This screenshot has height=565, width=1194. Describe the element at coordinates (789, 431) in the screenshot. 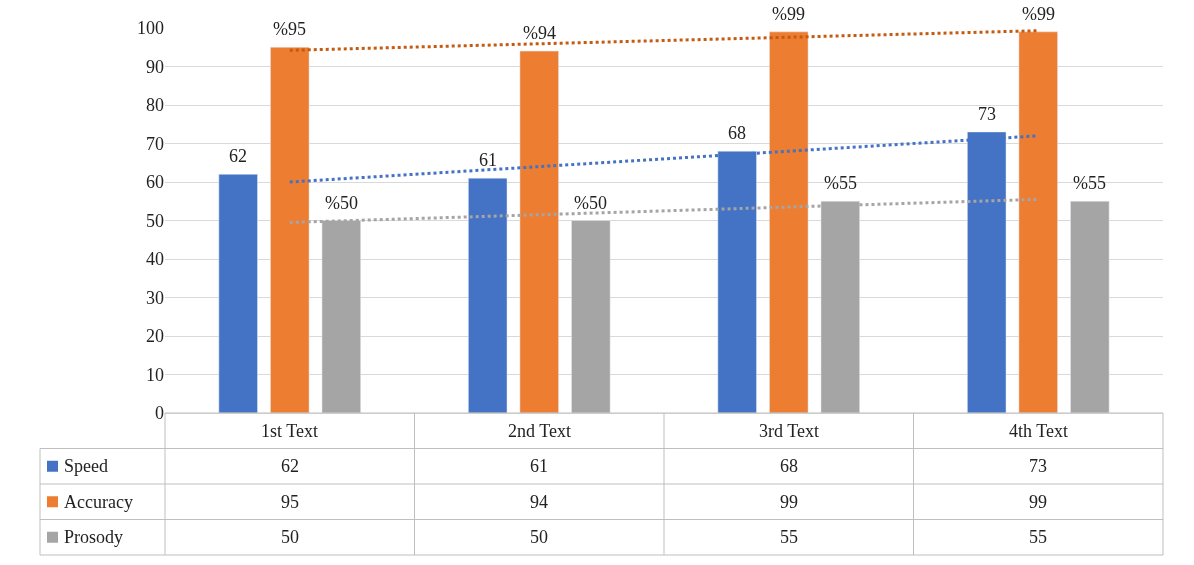

I see `x-tick-label: 3rd Text` at that location.